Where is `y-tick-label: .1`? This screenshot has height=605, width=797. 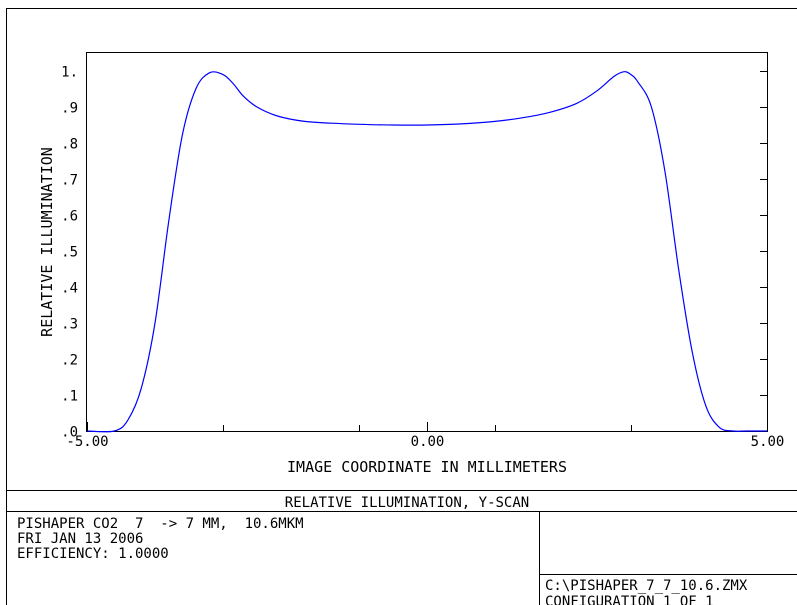 y-tick-label: .1 is located at coordinates (69, 397).